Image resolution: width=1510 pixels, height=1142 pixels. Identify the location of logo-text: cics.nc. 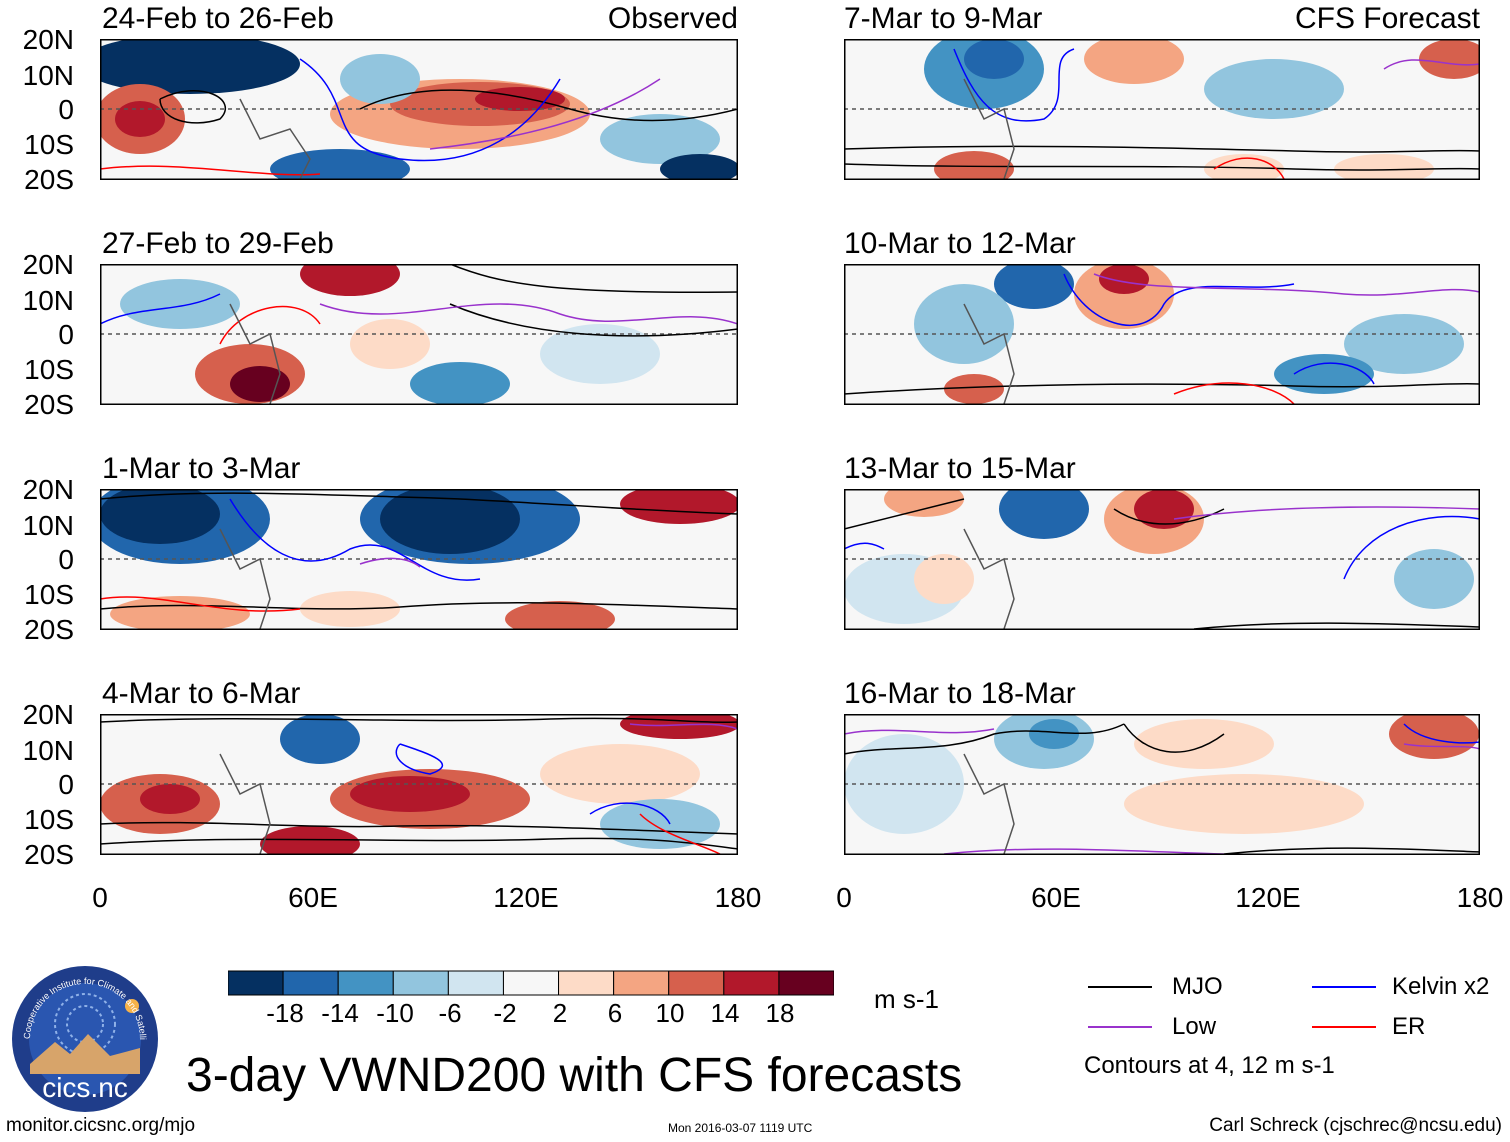
(85, 1087).